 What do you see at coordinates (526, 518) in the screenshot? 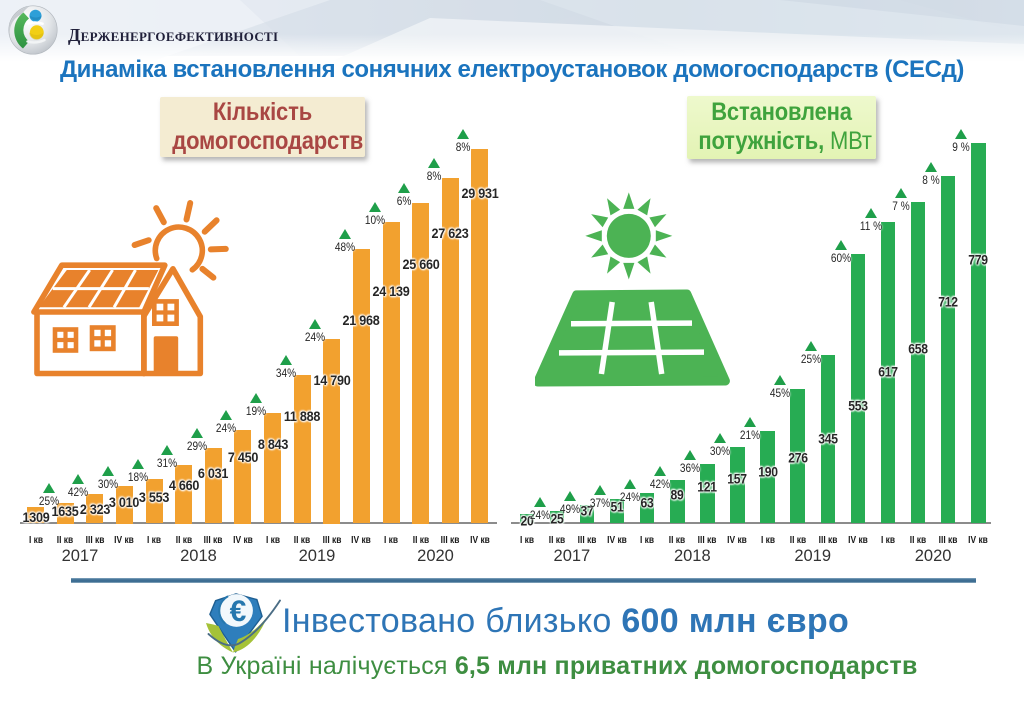
I see `capacity-bar-І кв-2017` at bounding box center [526, 518].